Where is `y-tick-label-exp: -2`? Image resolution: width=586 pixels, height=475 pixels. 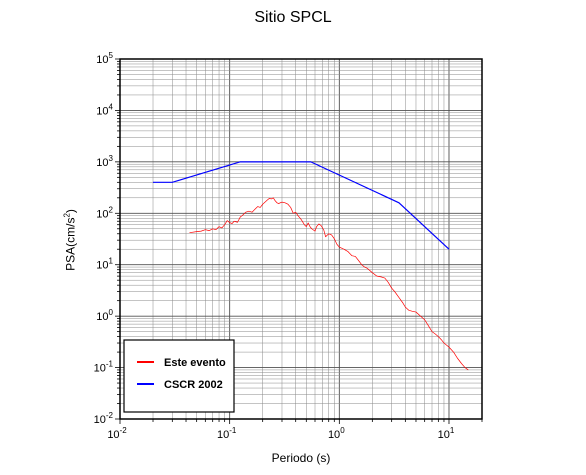 y-tick-label-exp: -2 is located at coordinates (110, 415).